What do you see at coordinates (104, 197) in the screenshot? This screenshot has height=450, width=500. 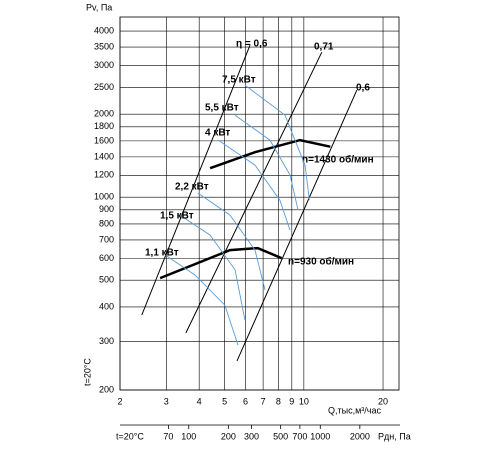 I see `y-tick-label: 1000` at bounding box center [104, 197].